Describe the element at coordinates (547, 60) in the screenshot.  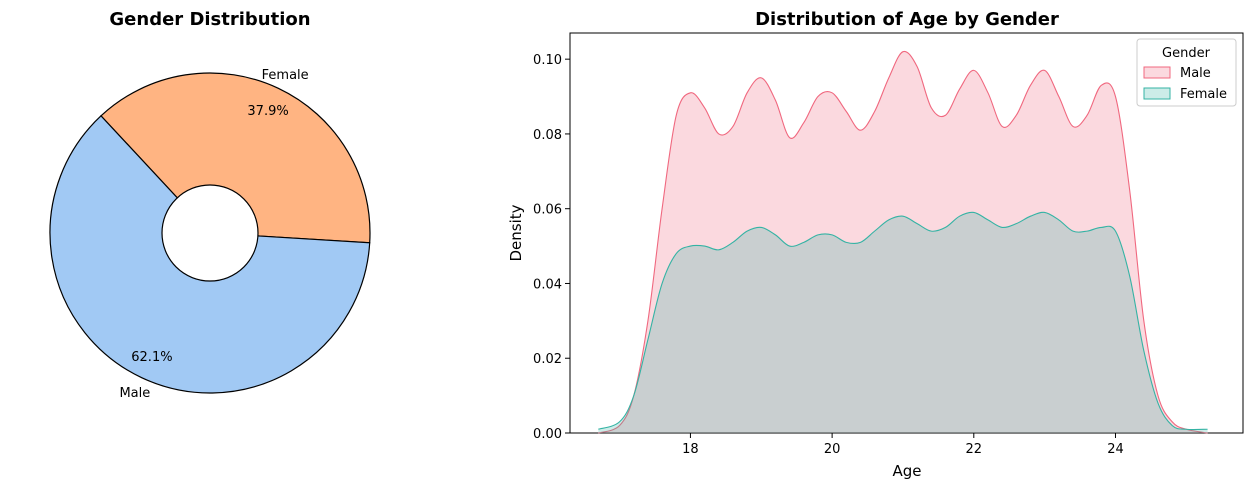
I see `y-tick-label: 0.10` at that location.